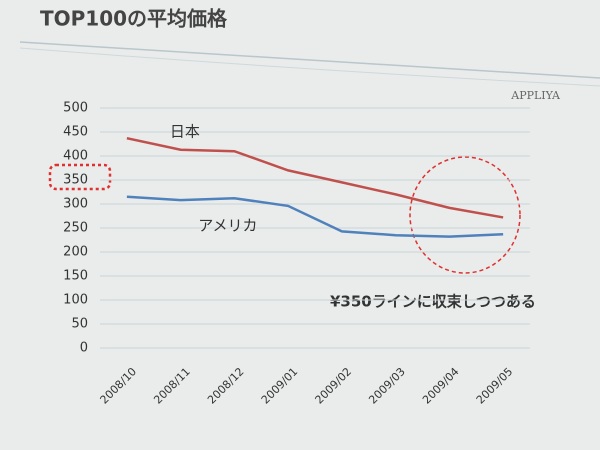 Image resolution: width=600 pixels, height=450 pixels. I want to click on y-tick-label: 0, so click(84, 348).